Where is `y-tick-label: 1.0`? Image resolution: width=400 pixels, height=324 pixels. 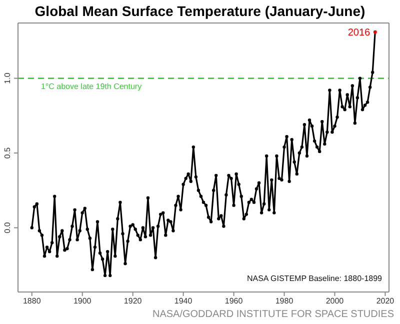
y-tick-label: 1.0 is located at coordinates (7, 78).